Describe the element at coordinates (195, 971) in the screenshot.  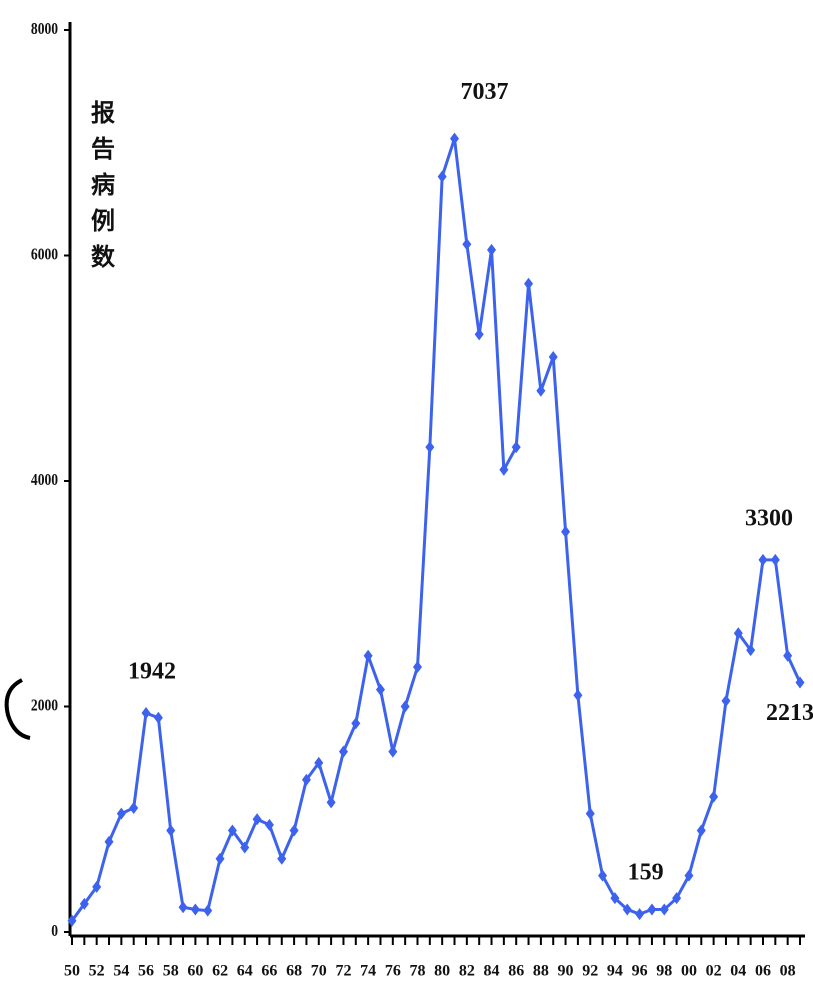
I see `x-tick-label: 60` at that location.